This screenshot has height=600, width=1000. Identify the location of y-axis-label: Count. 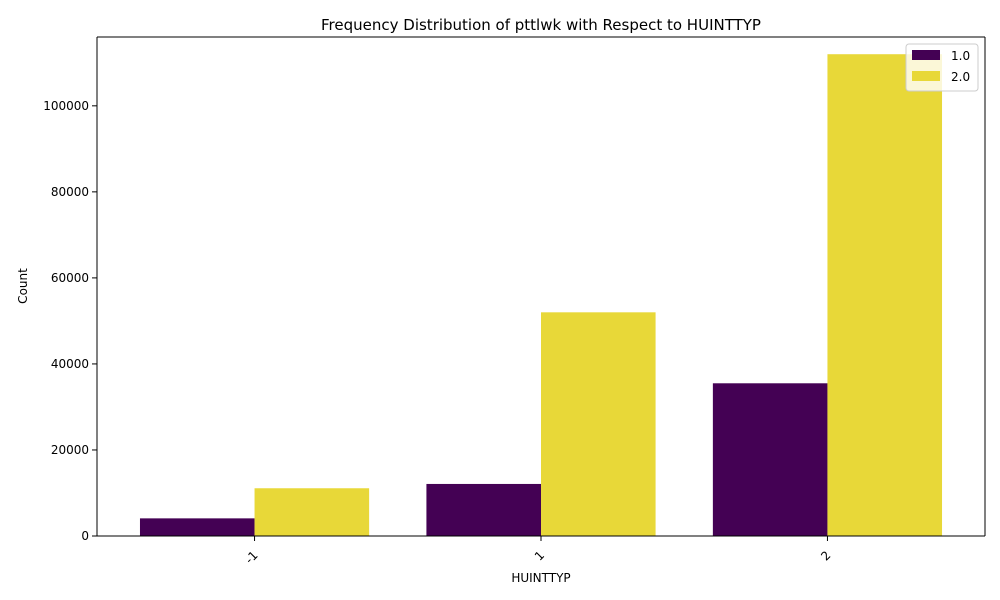
(23, 286).